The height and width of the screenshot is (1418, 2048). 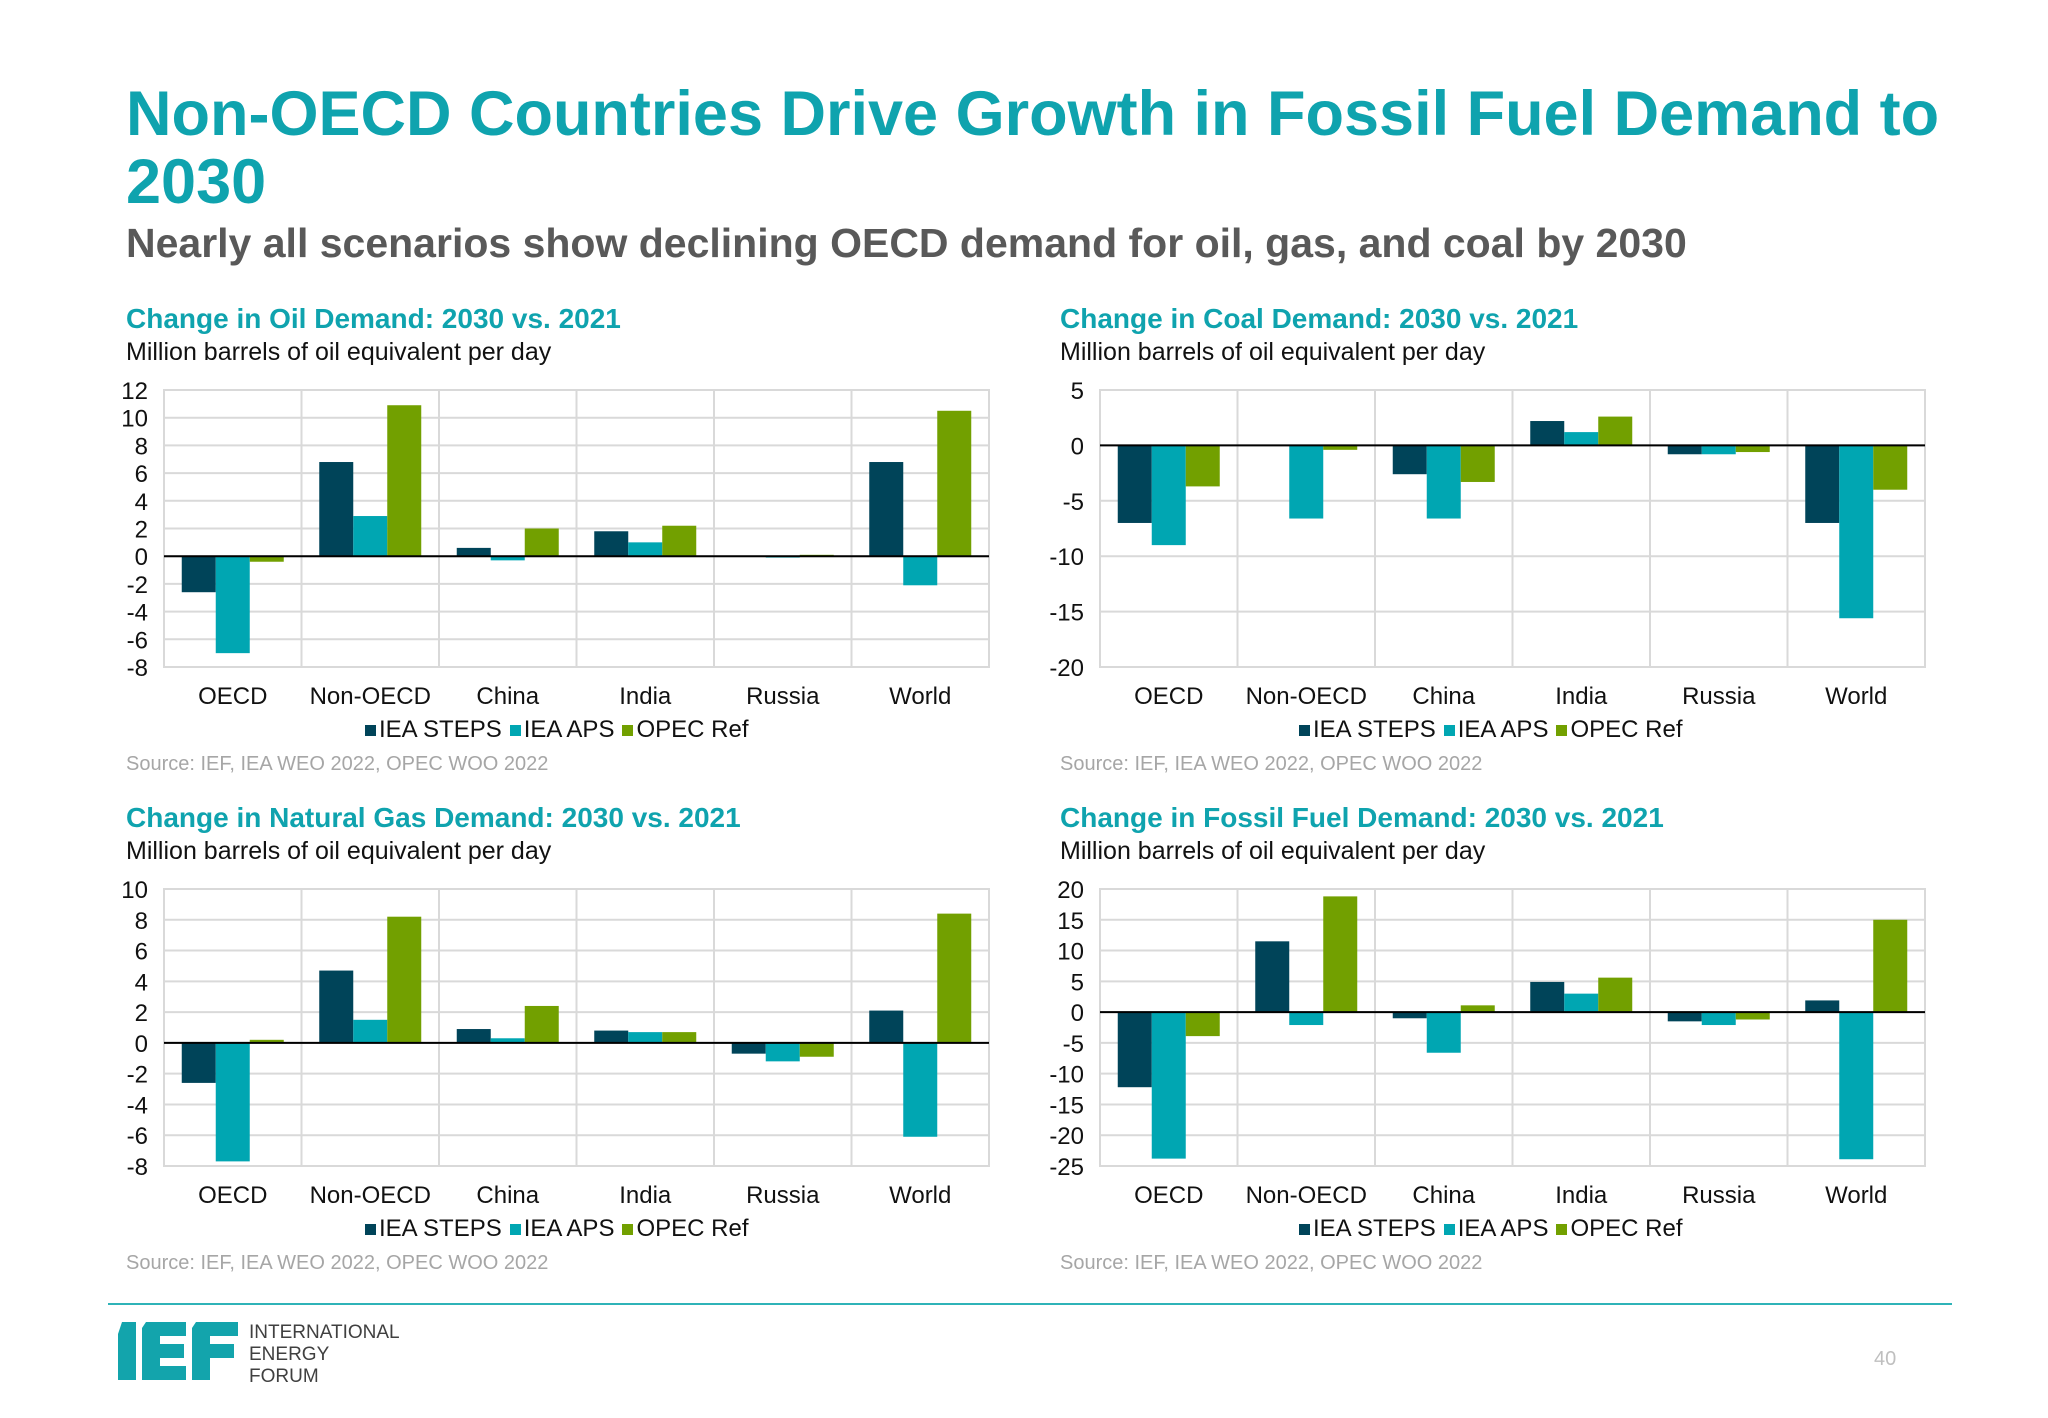 I want to click on y-tick-label: -8, so click(x=137, y=1167).